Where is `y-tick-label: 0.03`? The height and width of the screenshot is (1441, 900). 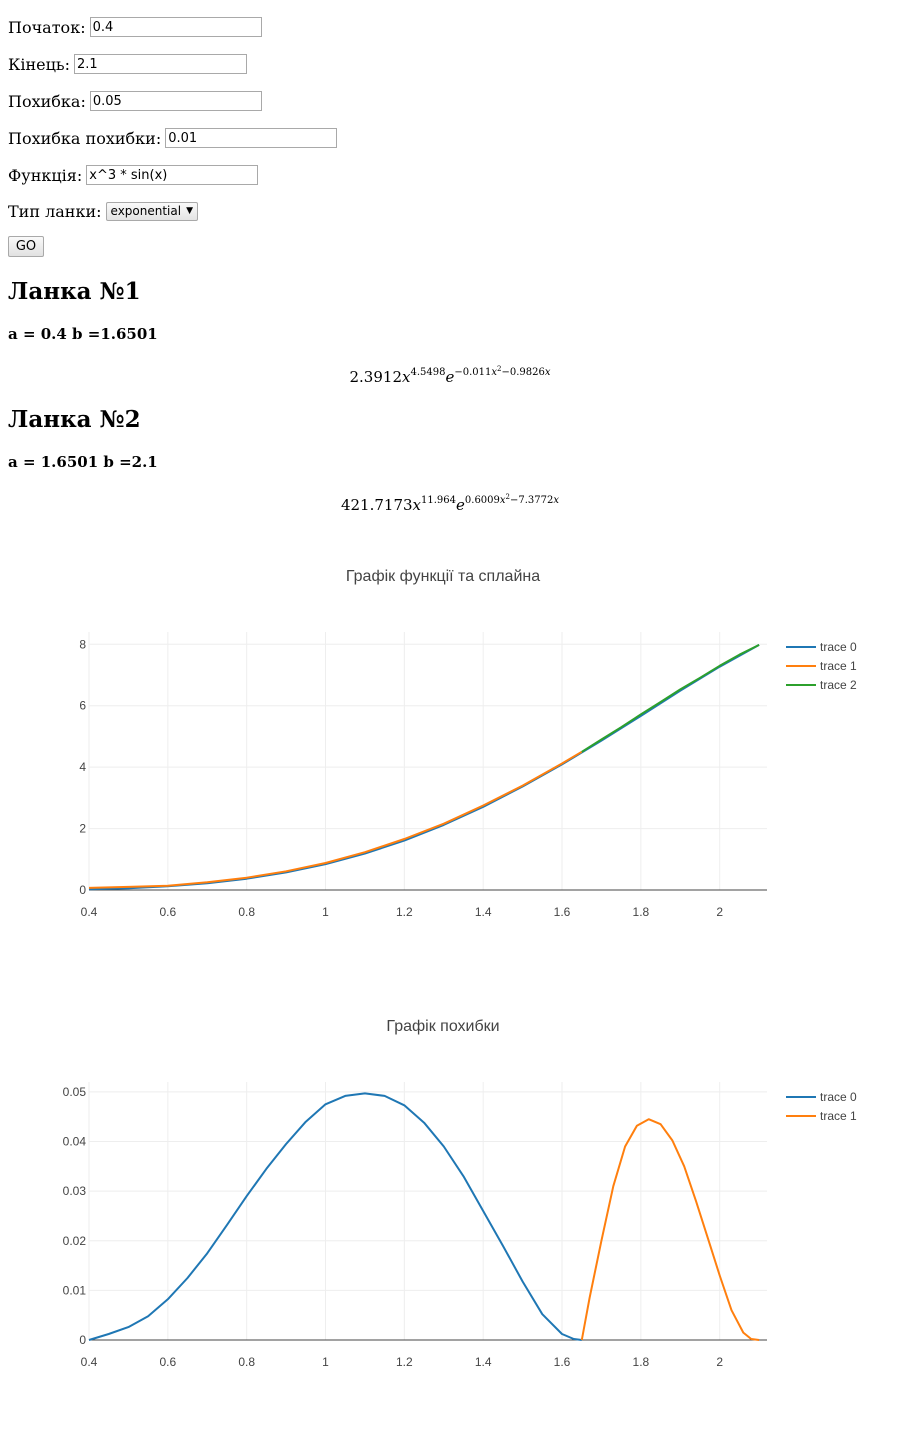
y-tick-label: 0.03 is located at coordinates (75, 1191).